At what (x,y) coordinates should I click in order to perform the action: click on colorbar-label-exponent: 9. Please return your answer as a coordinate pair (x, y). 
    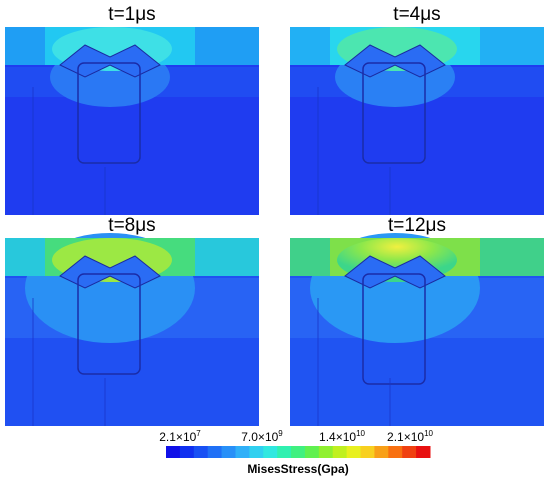
    Looking at the image, I should click on (280, 433).